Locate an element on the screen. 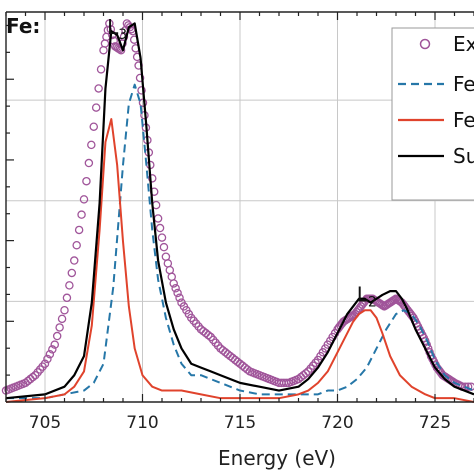 This screenshot has width=474, height=474. legend-label: Ex is located at coordinates (463, 44).